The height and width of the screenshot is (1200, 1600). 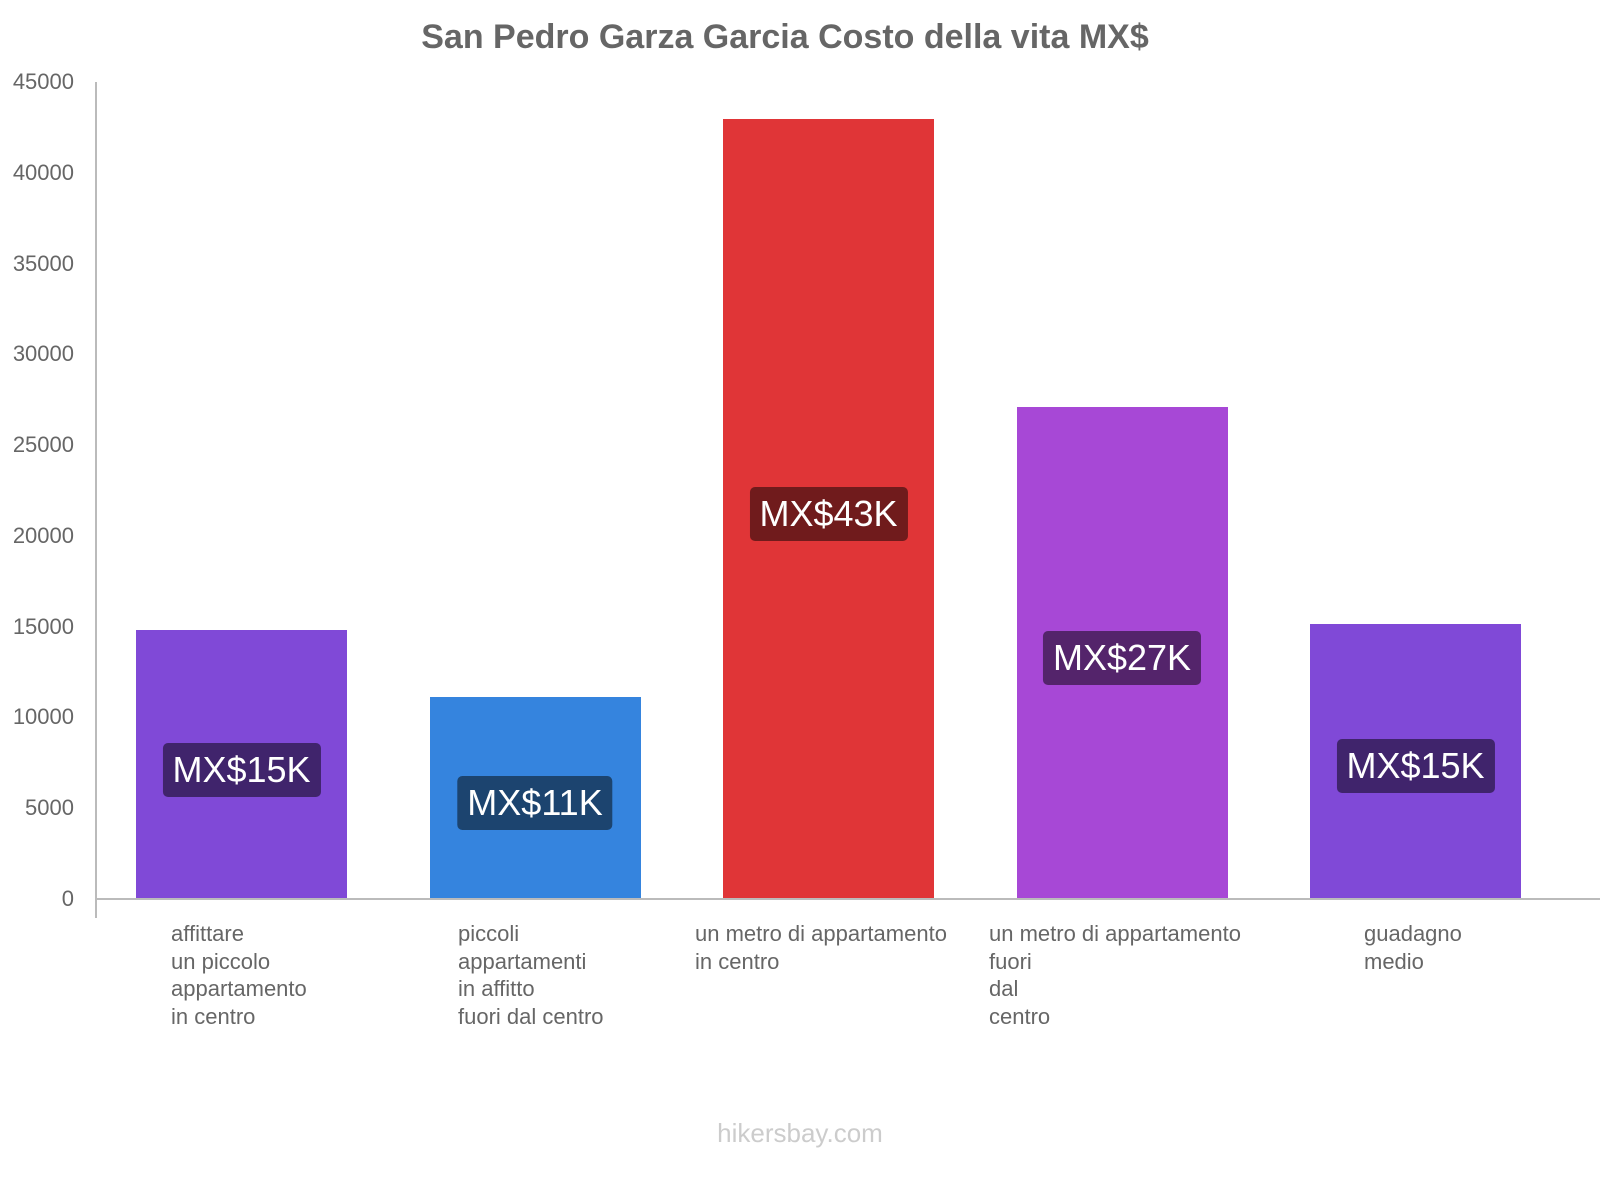 What do you see at coordinates (43, 535) in the screenshot?
I see `y-tick-label: 20000` at bounding box center [43, 535].